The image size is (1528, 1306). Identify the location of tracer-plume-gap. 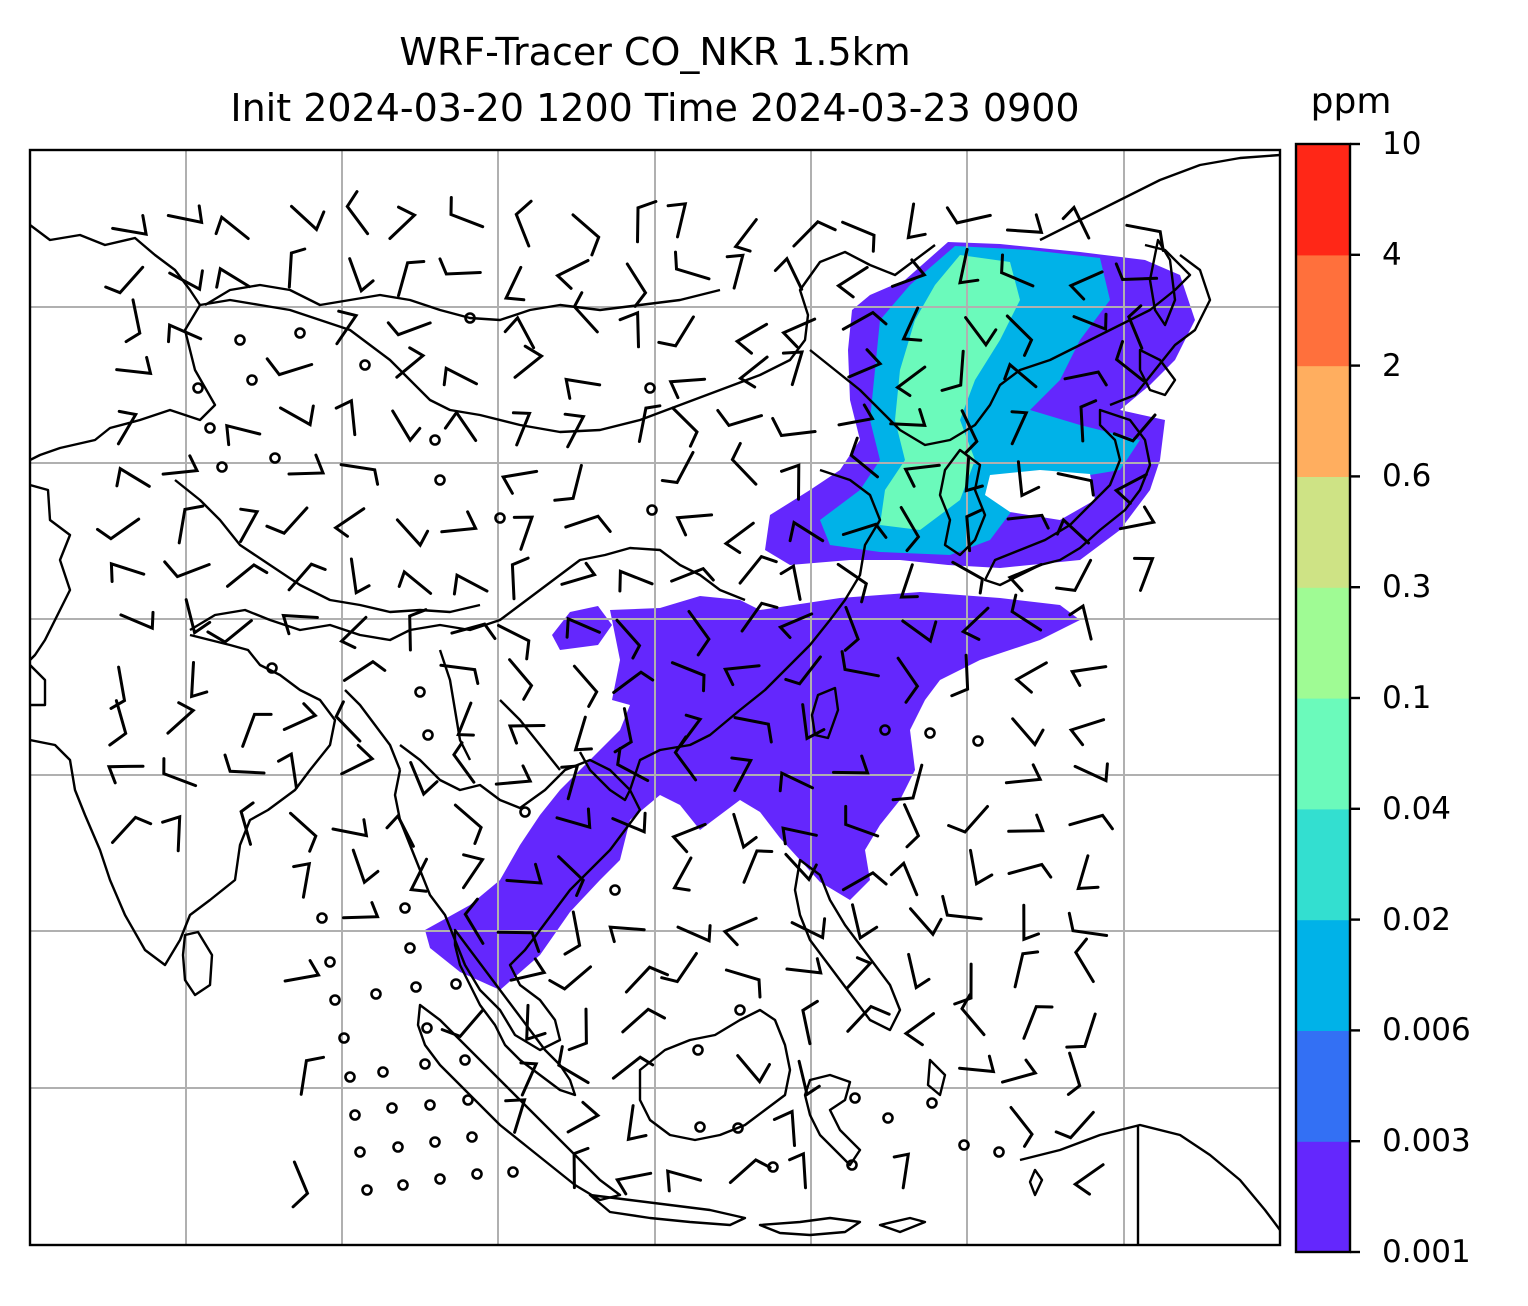
(1040, 495).